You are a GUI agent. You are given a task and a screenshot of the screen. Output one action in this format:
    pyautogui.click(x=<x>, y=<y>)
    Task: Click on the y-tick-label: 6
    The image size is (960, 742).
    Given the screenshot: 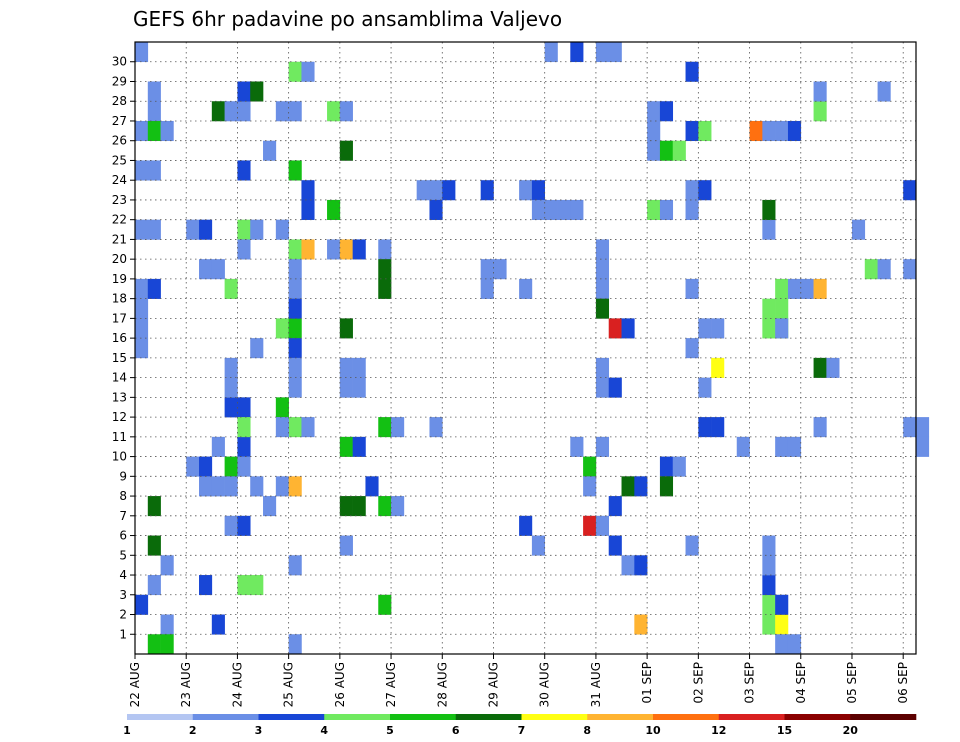 What is the action you would take?
    pyautogui.click(x=123, y=536)
    